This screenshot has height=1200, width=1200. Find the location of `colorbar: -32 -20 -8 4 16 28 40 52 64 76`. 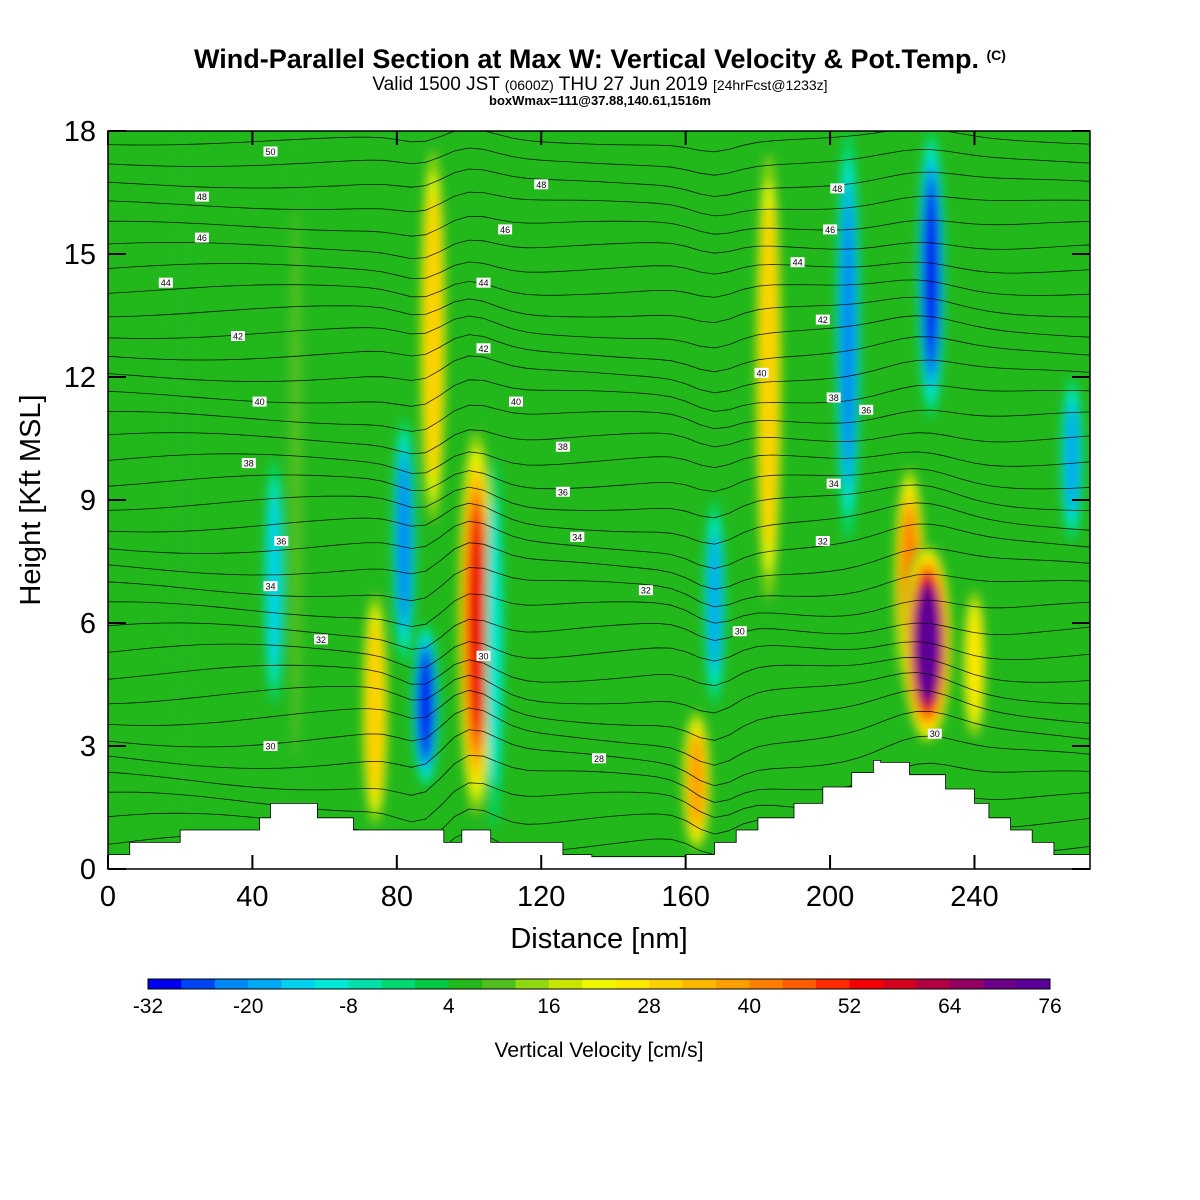

colorbar: -32 -20 -8 4 16 28 40 52 64 76 is located at coordinates (597, 998).